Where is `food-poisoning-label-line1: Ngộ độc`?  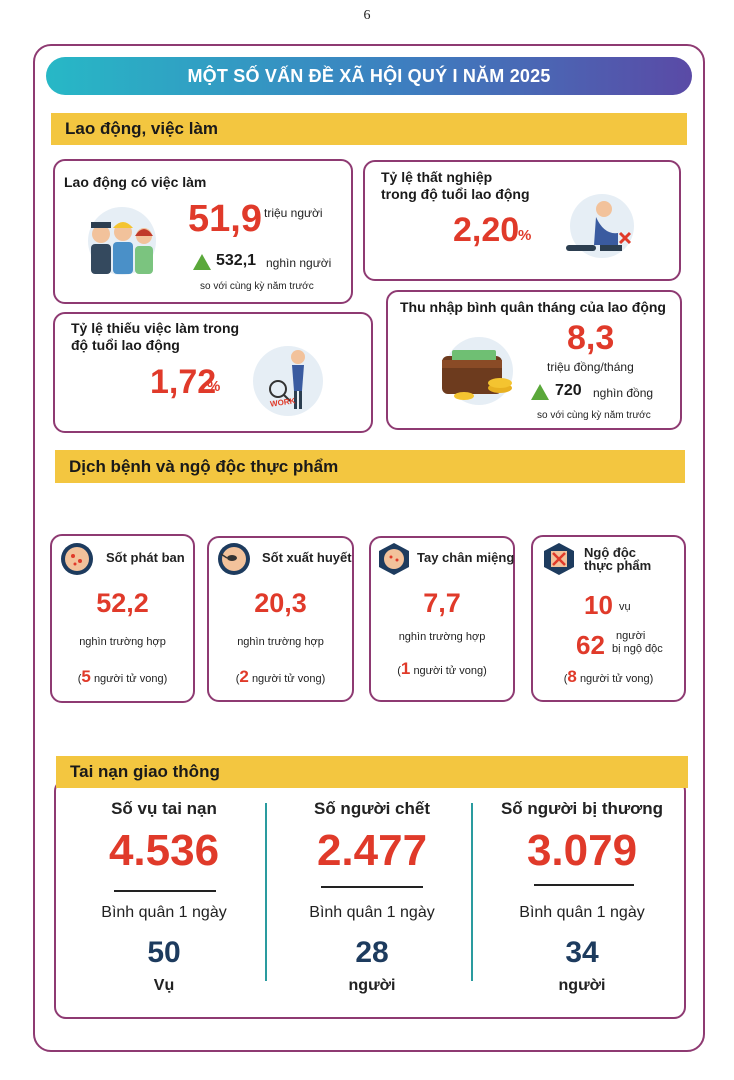 food-poisoning-label-line1: Ngộ độc is located at coordinates (610, 552).